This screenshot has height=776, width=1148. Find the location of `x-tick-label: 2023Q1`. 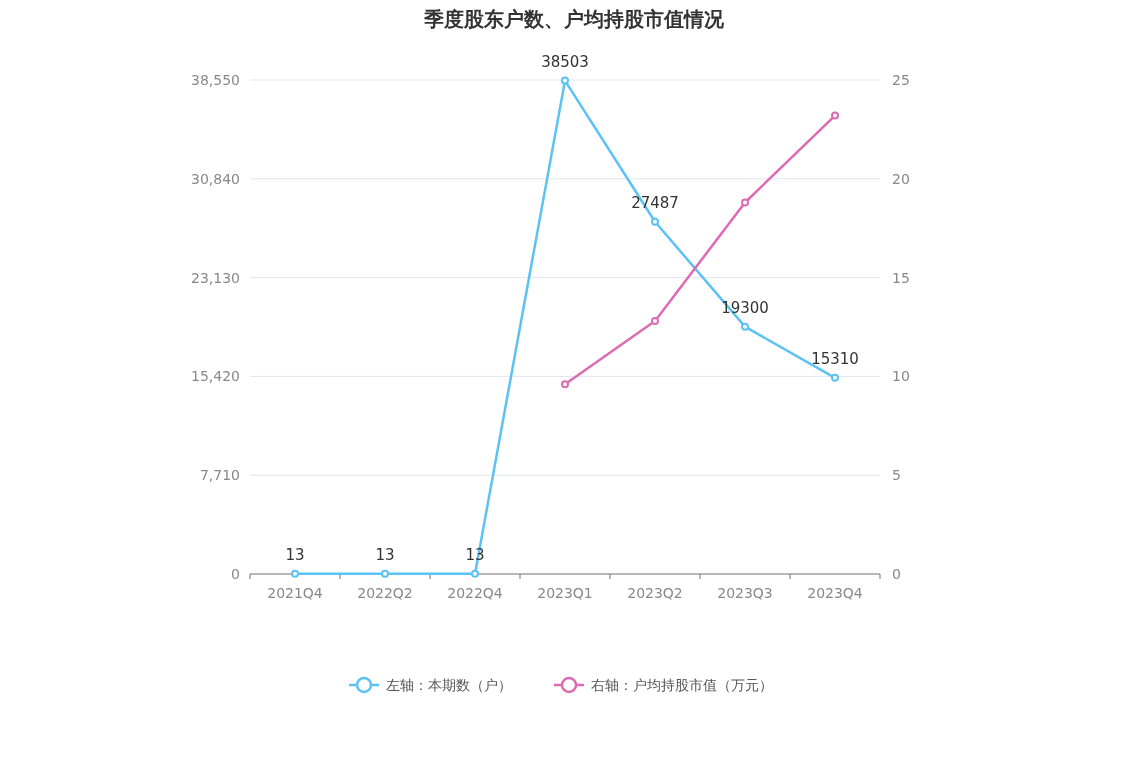

x-tick-label: 2023Q1 is located at coordinates (565, 593).